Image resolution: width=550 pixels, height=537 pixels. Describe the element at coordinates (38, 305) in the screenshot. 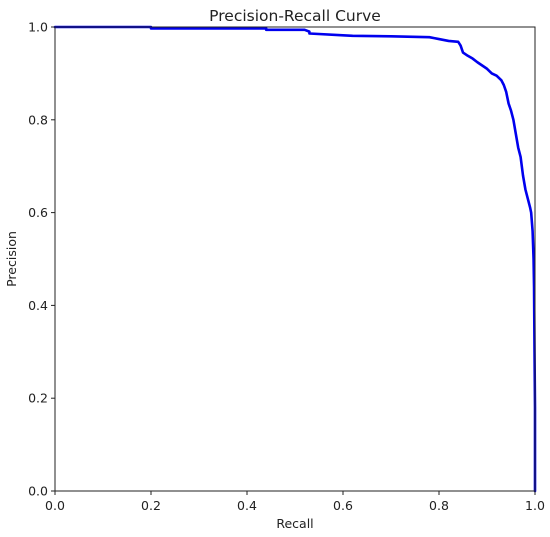

I see `y-tick-label: 0.4` at that location.